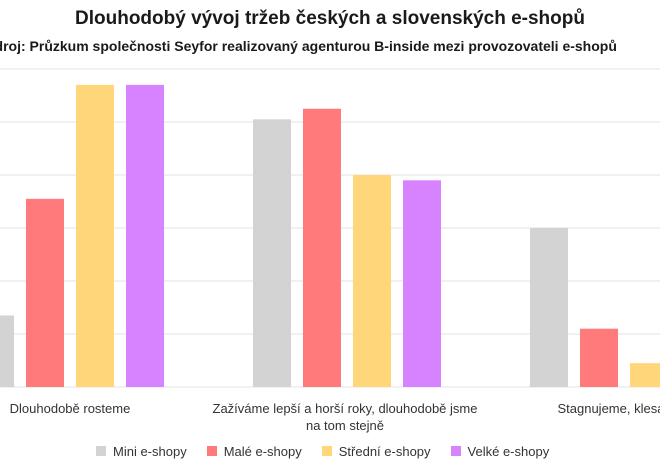 The image size is (660, 466). I want to click on category-label: Stagnujeme, klesáme, so click(608, 408).